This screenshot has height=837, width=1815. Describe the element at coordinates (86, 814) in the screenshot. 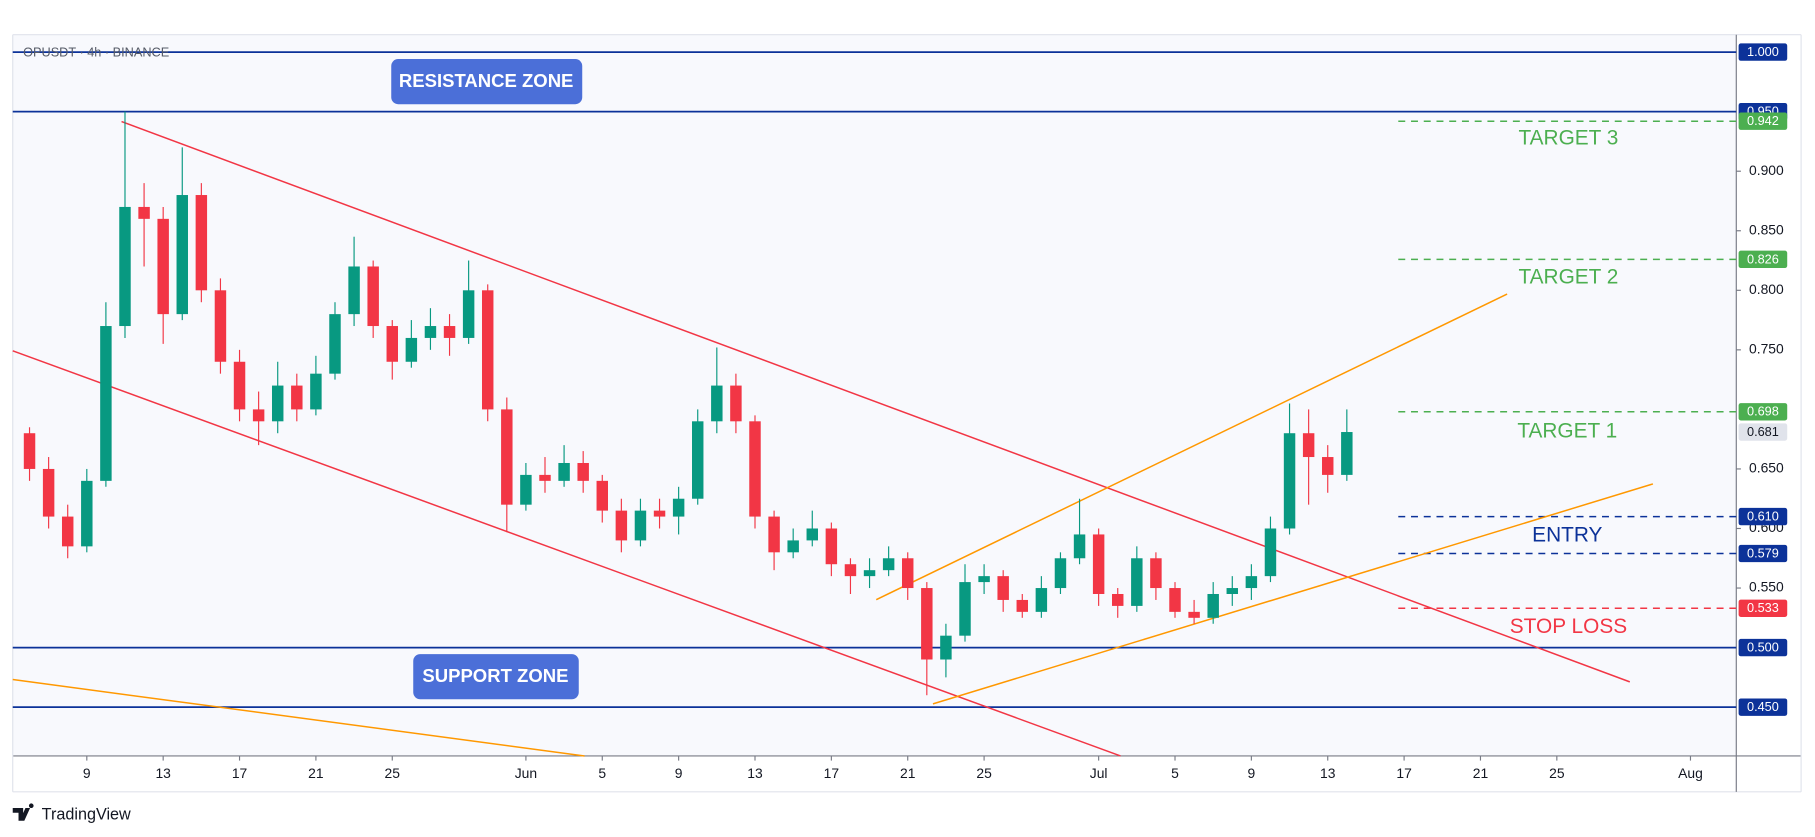

I see `watermark: TradingView` at that location.